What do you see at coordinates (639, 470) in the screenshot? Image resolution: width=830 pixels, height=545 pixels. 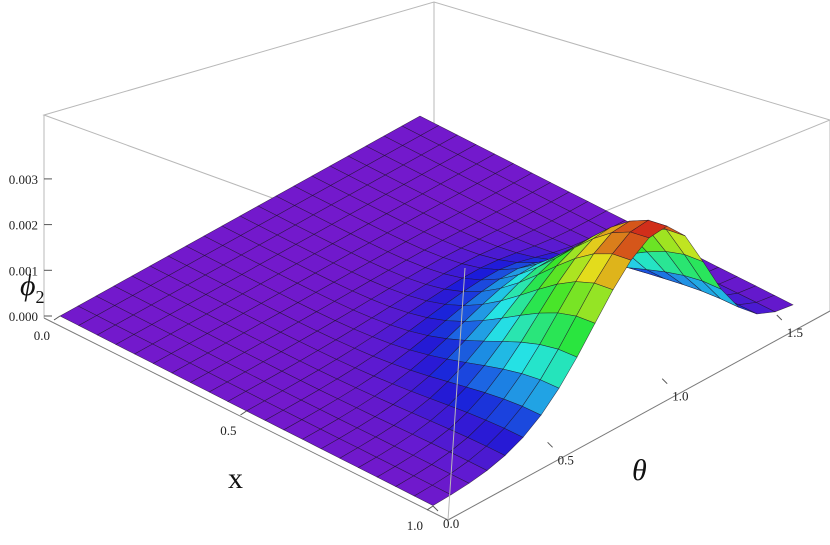 I see `theta-axis-title: θ` at bounding box center [639, 470].